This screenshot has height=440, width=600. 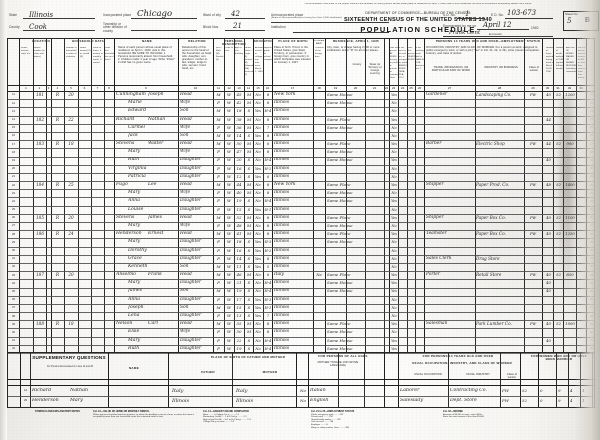 What do you see at coordinates (239, 127) in the screenshot?
I see `cell-value: 36` at bounding box center [239, 127].